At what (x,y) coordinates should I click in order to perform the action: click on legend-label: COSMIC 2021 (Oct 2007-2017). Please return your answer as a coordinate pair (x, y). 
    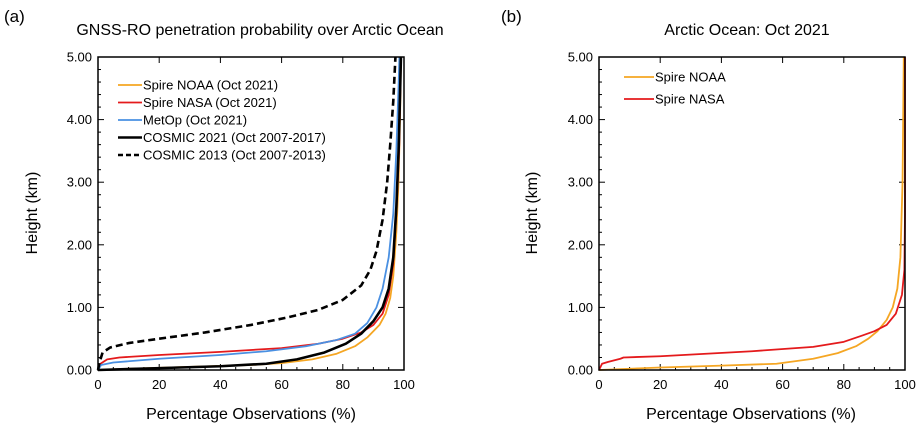
    Looking at the image, I should click on (234, 137).